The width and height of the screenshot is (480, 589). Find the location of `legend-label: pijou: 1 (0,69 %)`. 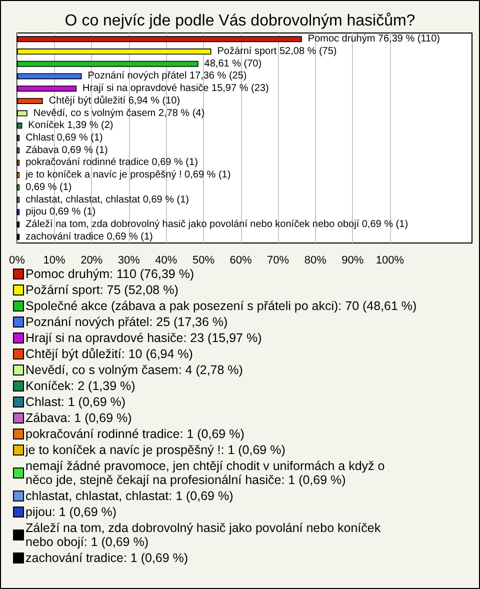

legend-label: pijou: 1 (0,69 %) is located at coordinates (71, 512).